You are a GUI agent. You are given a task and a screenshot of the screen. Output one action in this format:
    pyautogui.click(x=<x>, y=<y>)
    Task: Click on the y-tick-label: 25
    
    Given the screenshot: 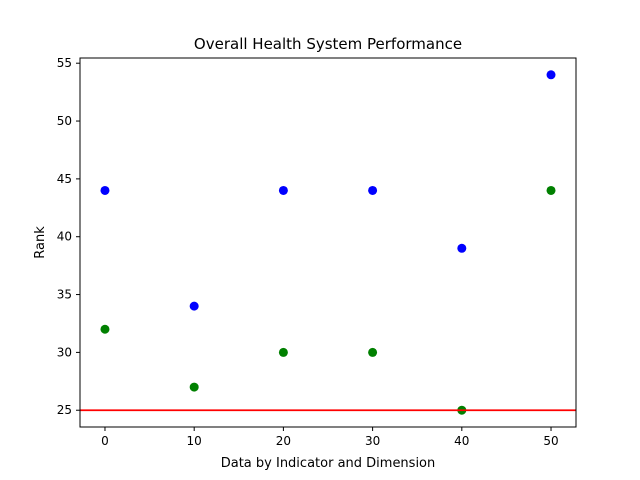 What is the action you would take?
    pyautogui.click(x=64, y=410)
    